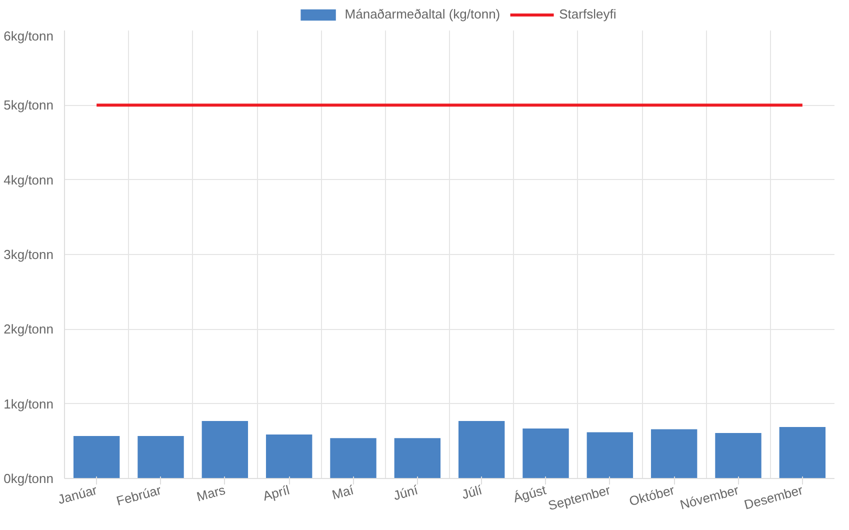 The height and width of the screenshot is (530, 849). I want to click on x-tick-label: Október, so click(652, 495).